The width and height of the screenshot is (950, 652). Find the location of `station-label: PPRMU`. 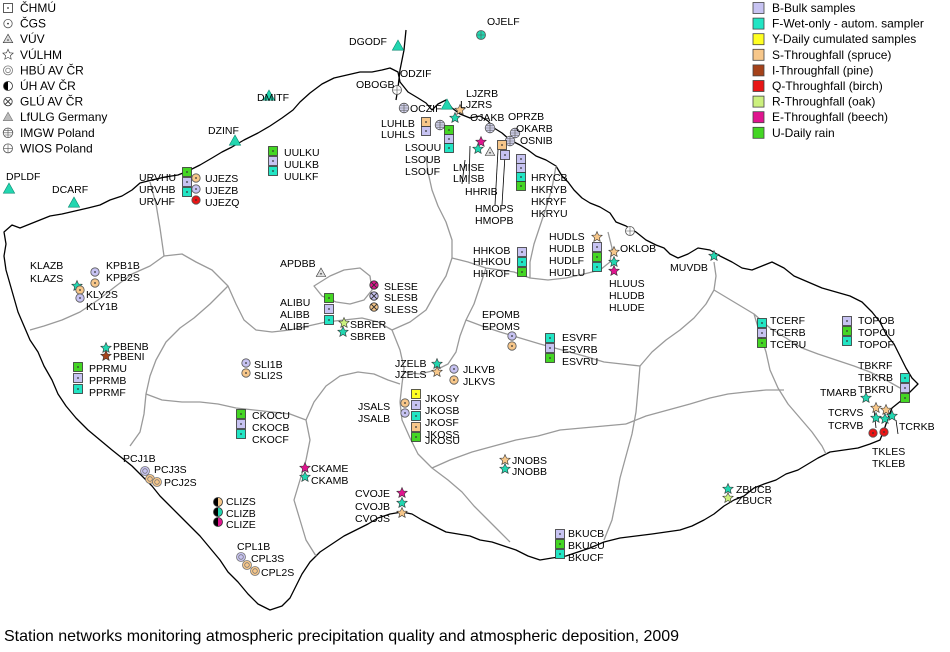

station-label: PPRMU is located at coordinates (108, 369).